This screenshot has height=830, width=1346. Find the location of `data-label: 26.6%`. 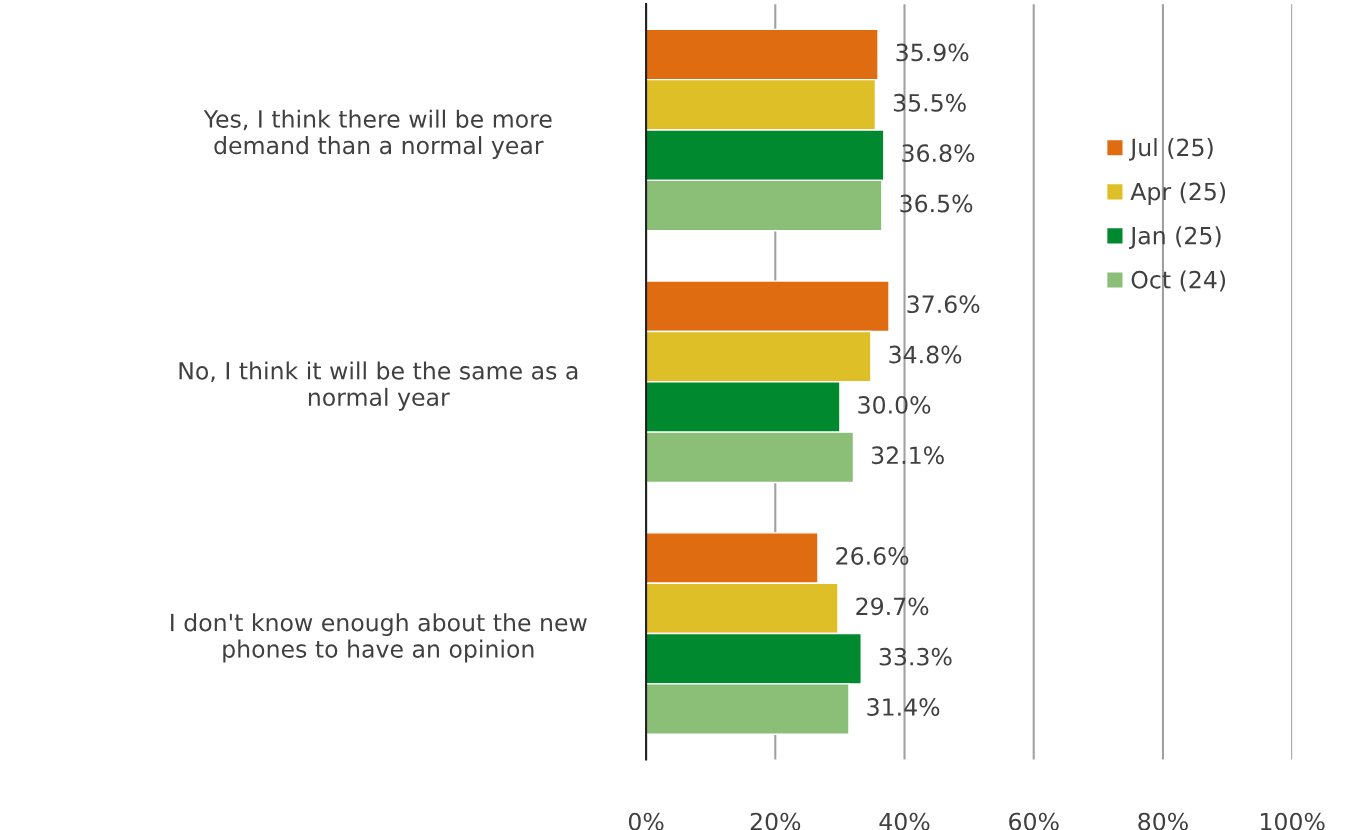

data-label: 26.6% is located at coordinates (872, 556).